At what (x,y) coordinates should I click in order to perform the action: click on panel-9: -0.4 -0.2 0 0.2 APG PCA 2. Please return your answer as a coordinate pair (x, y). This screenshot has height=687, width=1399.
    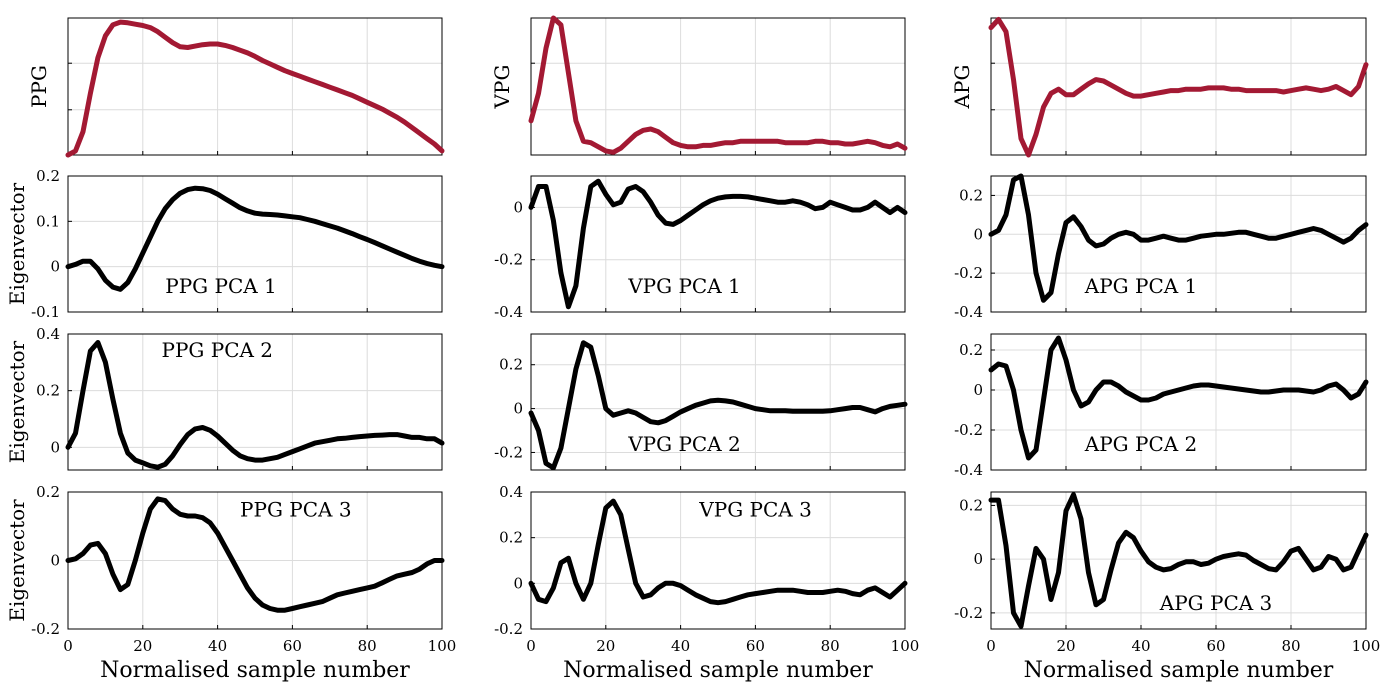
    Looking at the image, I should click on (1161, 406).